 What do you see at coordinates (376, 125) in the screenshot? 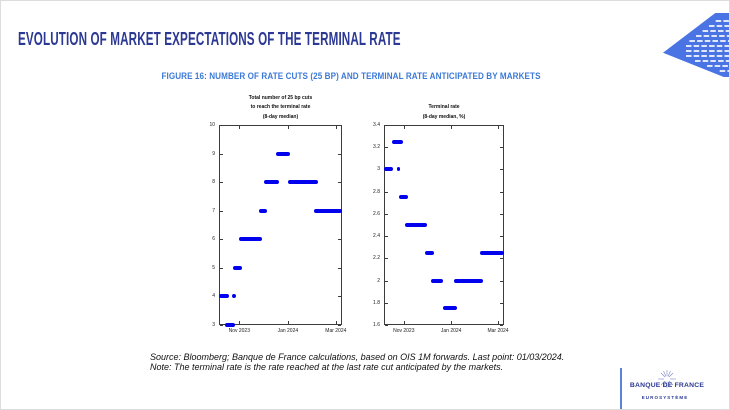
I see `y-tick-label: 3.4` at bounding box center [376, 125].